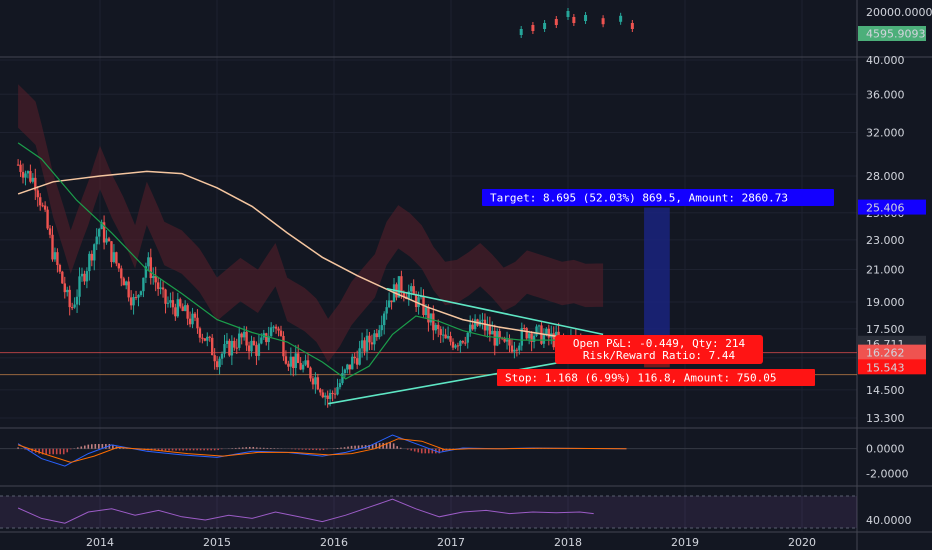  Describe the element at coordinates (466, 346) in the screenshot. I see `trendlines` at that location.